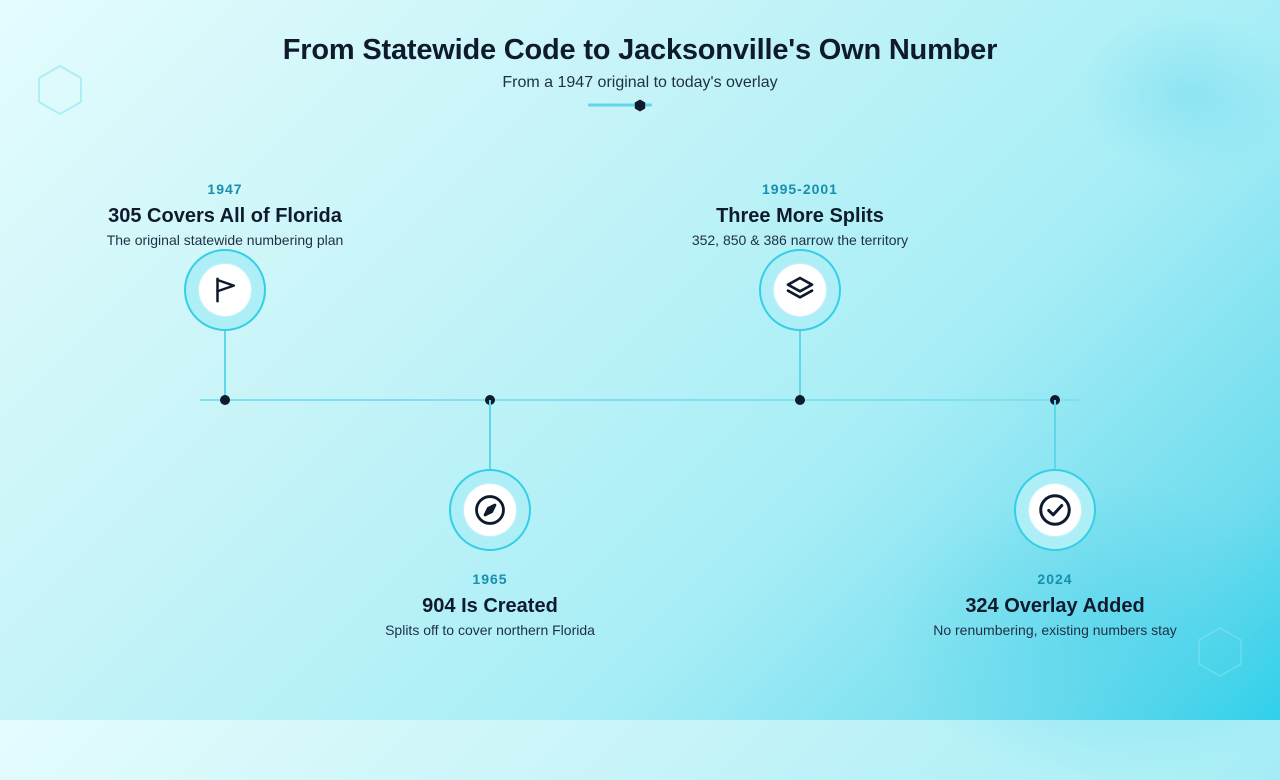 The height and width of the screenshot is (780, 1280). I want to click on event-title: 904 Is Created, so click(490, 606).